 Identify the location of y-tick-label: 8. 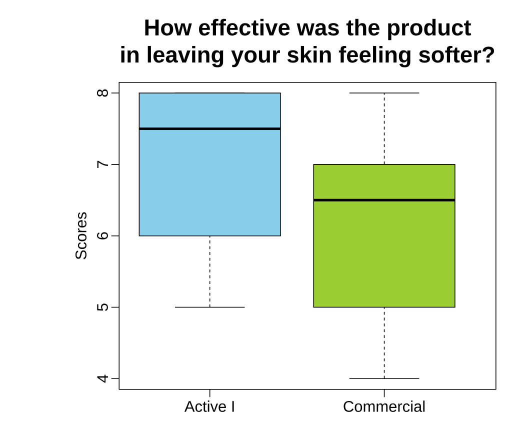
(102, 93).